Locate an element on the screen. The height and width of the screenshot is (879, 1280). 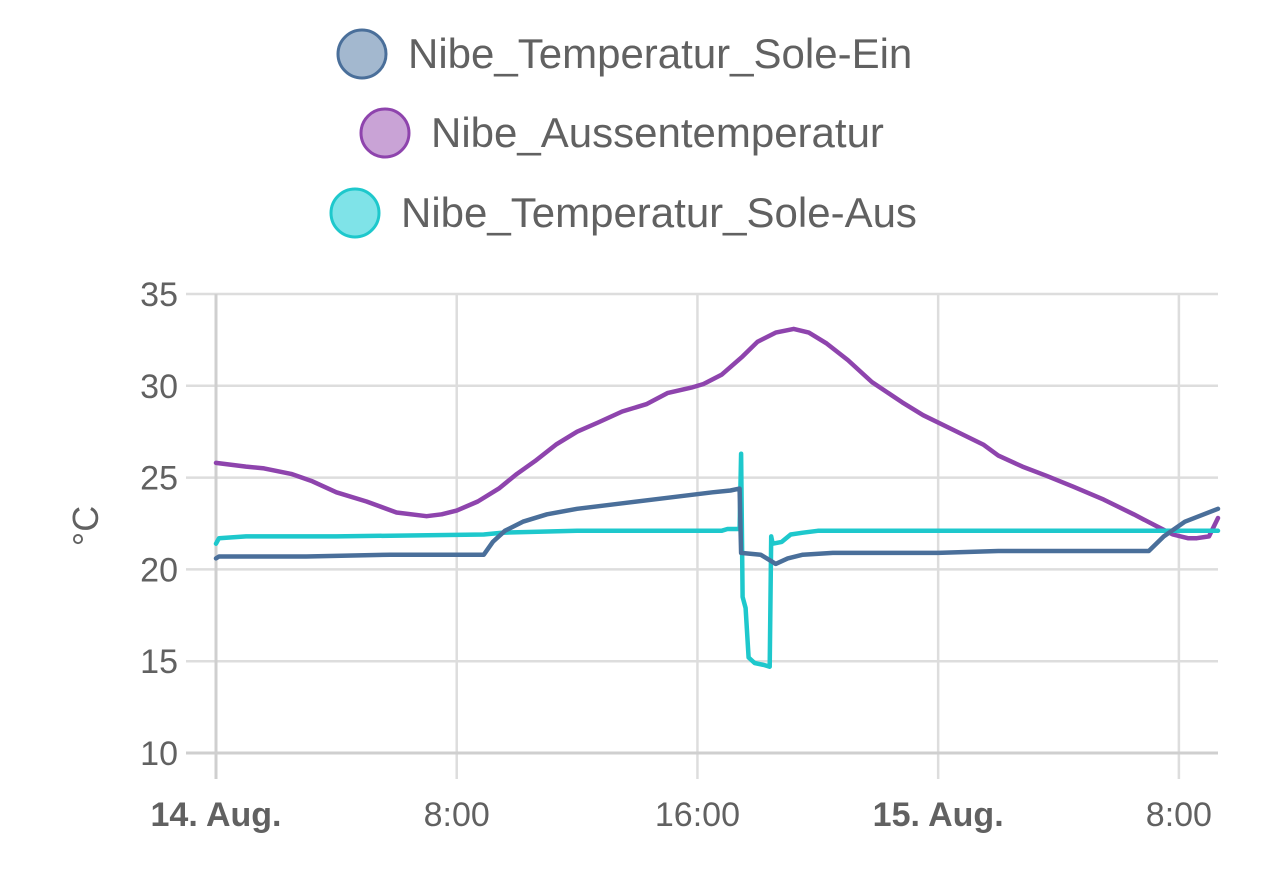
legend-item: Nibe_Temperatur_Sole-Ein is located at coordinates (624, 54).